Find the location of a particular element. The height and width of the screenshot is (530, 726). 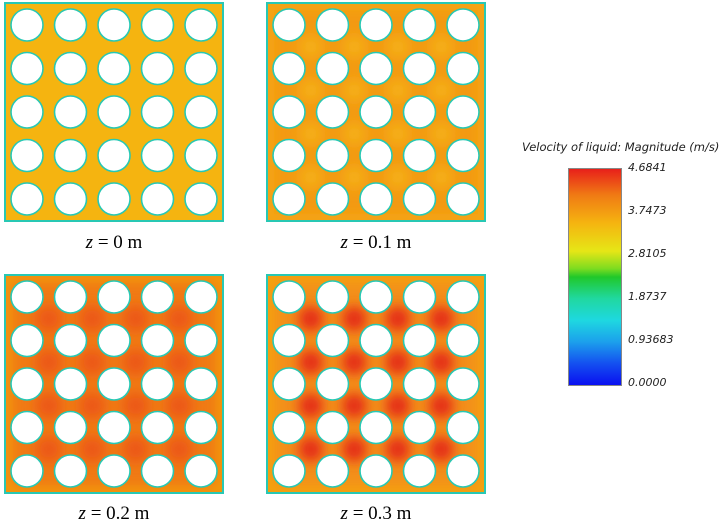

legend-tick-3: 2.8105 is located at coordinates (647, 253).